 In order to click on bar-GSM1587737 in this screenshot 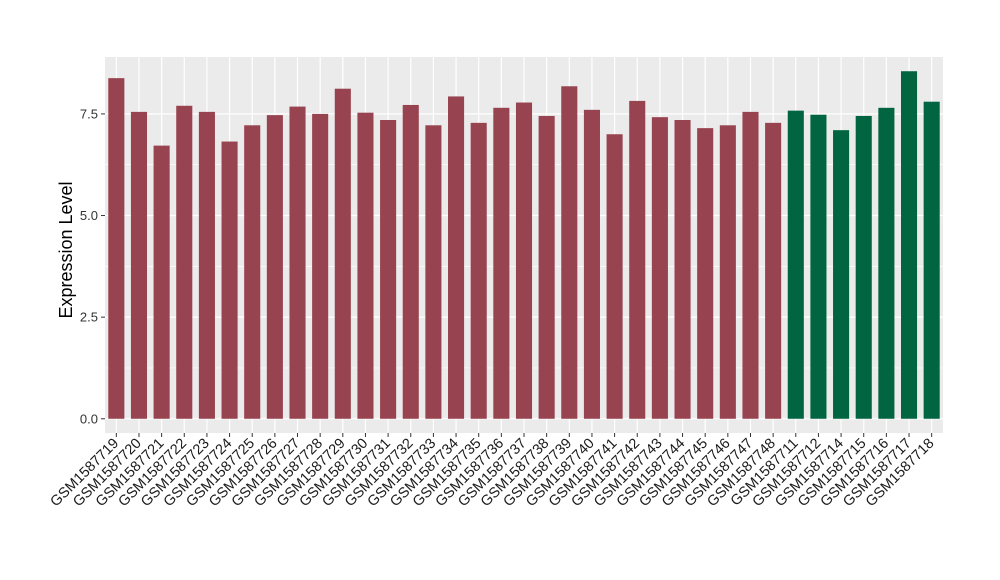, I will do `click(524, 260)`.